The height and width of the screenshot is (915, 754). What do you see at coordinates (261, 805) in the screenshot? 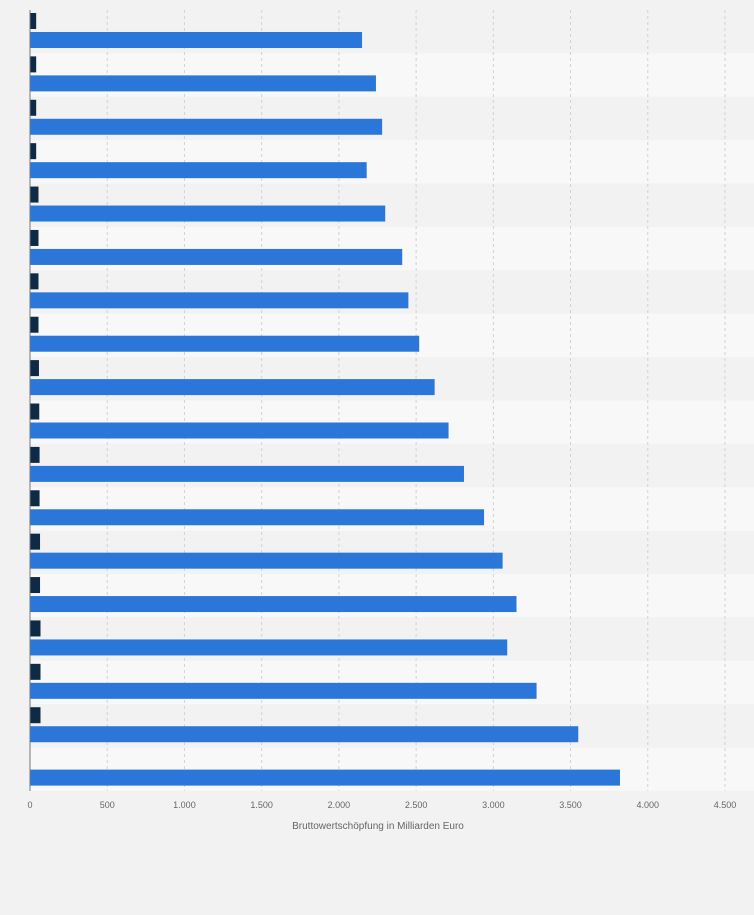
I see `x-tick-label: 1.500` at bounding box center [261, 805].